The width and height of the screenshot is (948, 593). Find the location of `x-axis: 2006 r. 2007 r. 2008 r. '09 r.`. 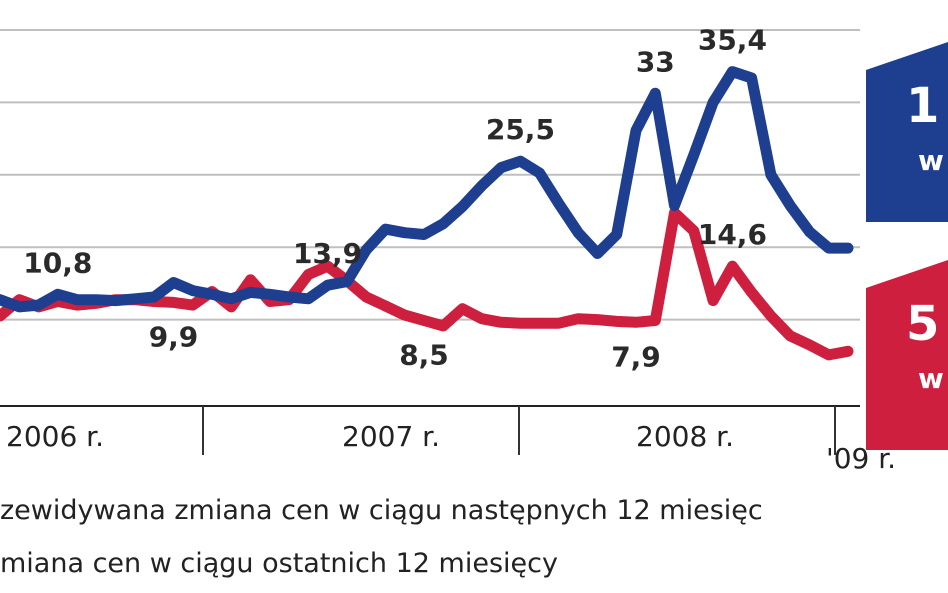

x-axis: 2006 r. 2007 r. 2008 r. '09 r. is located at coordinates (448, 440).